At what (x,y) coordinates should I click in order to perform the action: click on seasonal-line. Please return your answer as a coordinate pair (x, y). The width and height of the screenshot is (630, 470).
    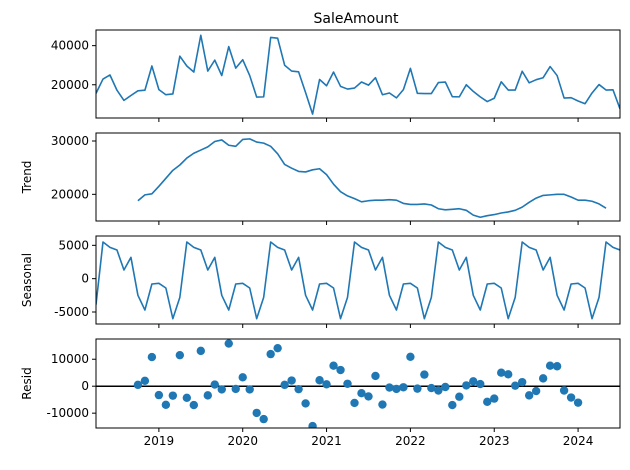
    Looking at the image, I should click on (358, 280).